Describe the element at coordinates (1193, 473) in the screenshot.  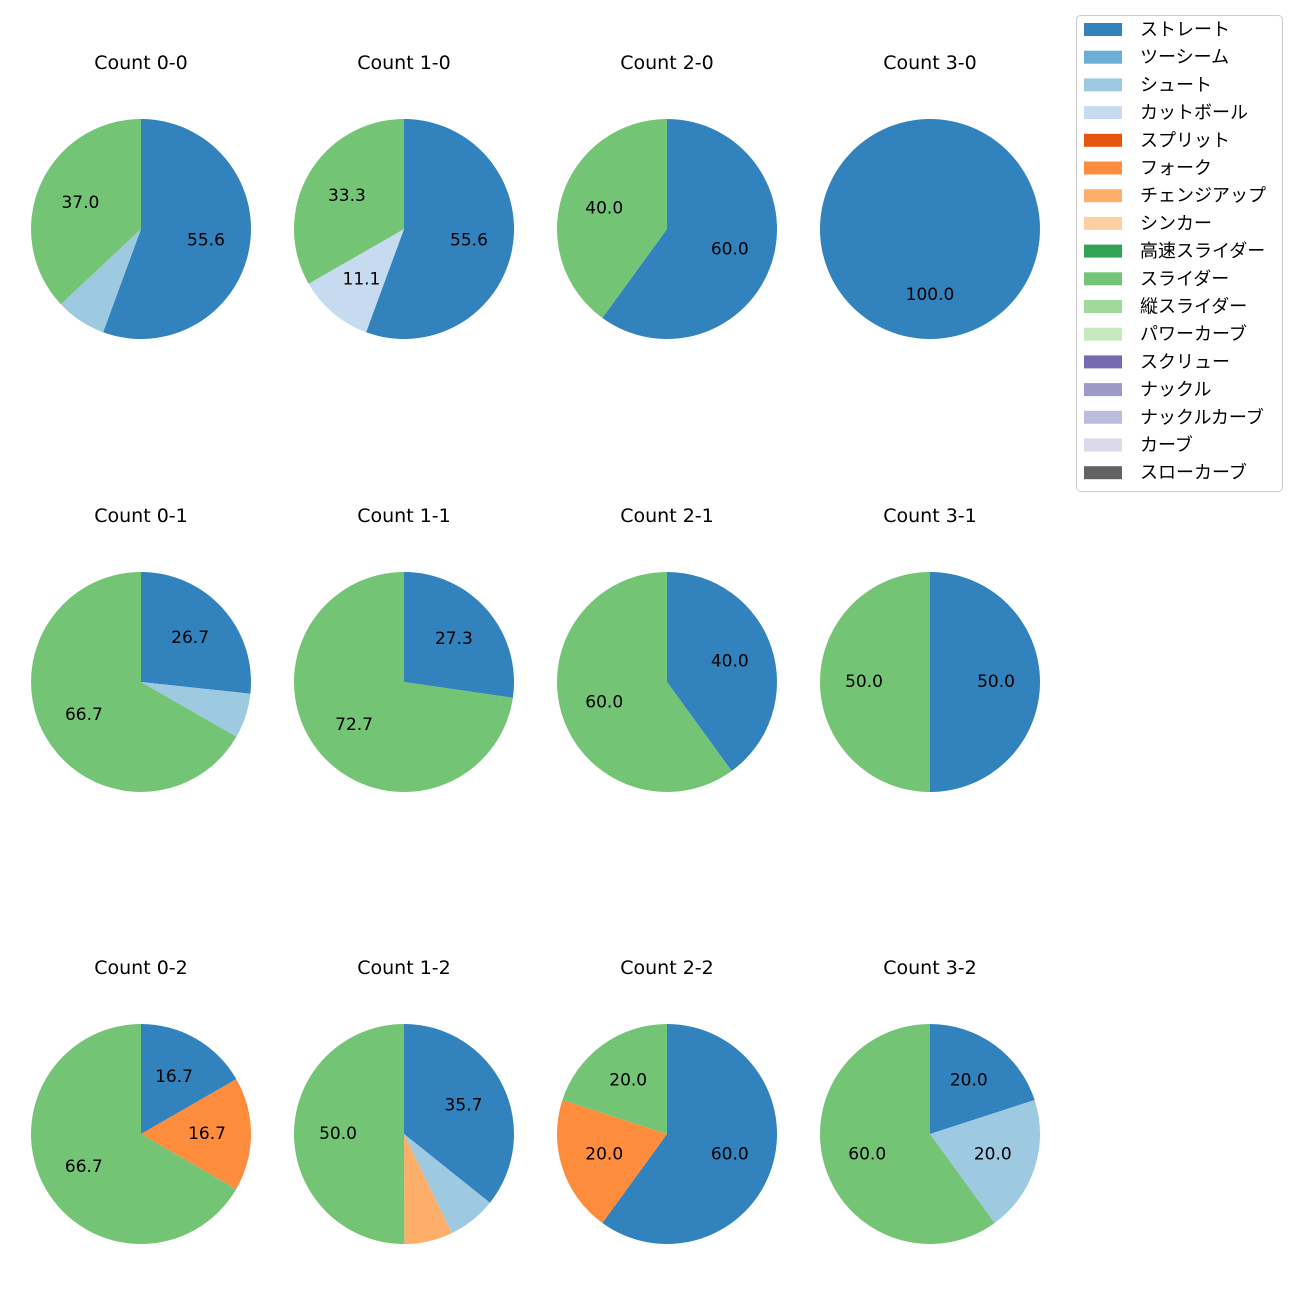
I see `legend-label: スローカーブ` at that location.